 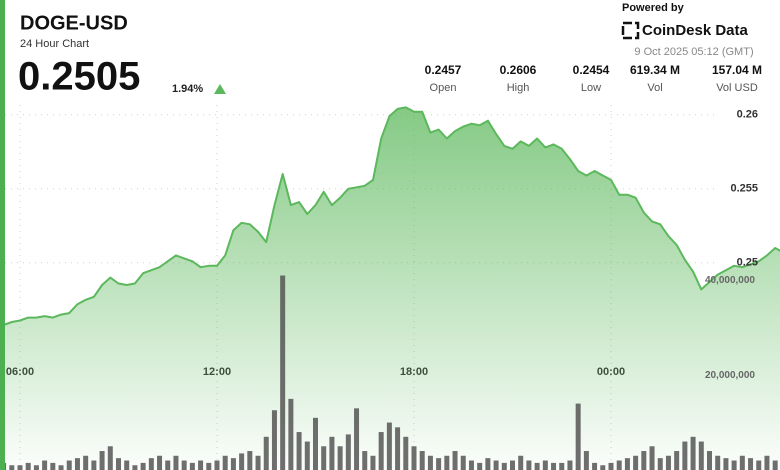 I want to click on y2-tick-label: 20,000,000, so click(x=730, y=375).